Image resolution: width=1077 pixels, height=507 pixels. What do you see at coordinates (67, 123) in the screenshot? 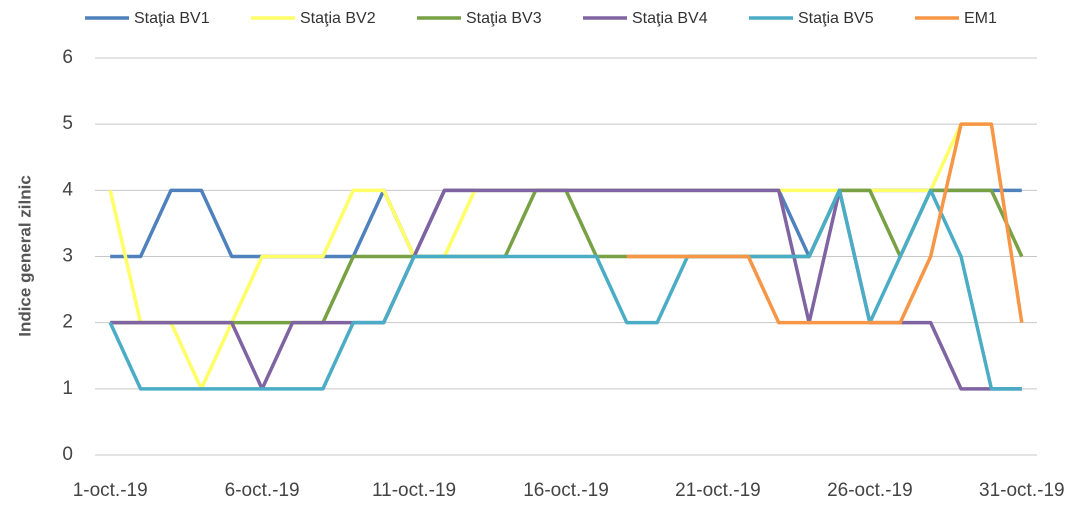
I see `y-tick-label: 5` at bounding box center [67, 123].